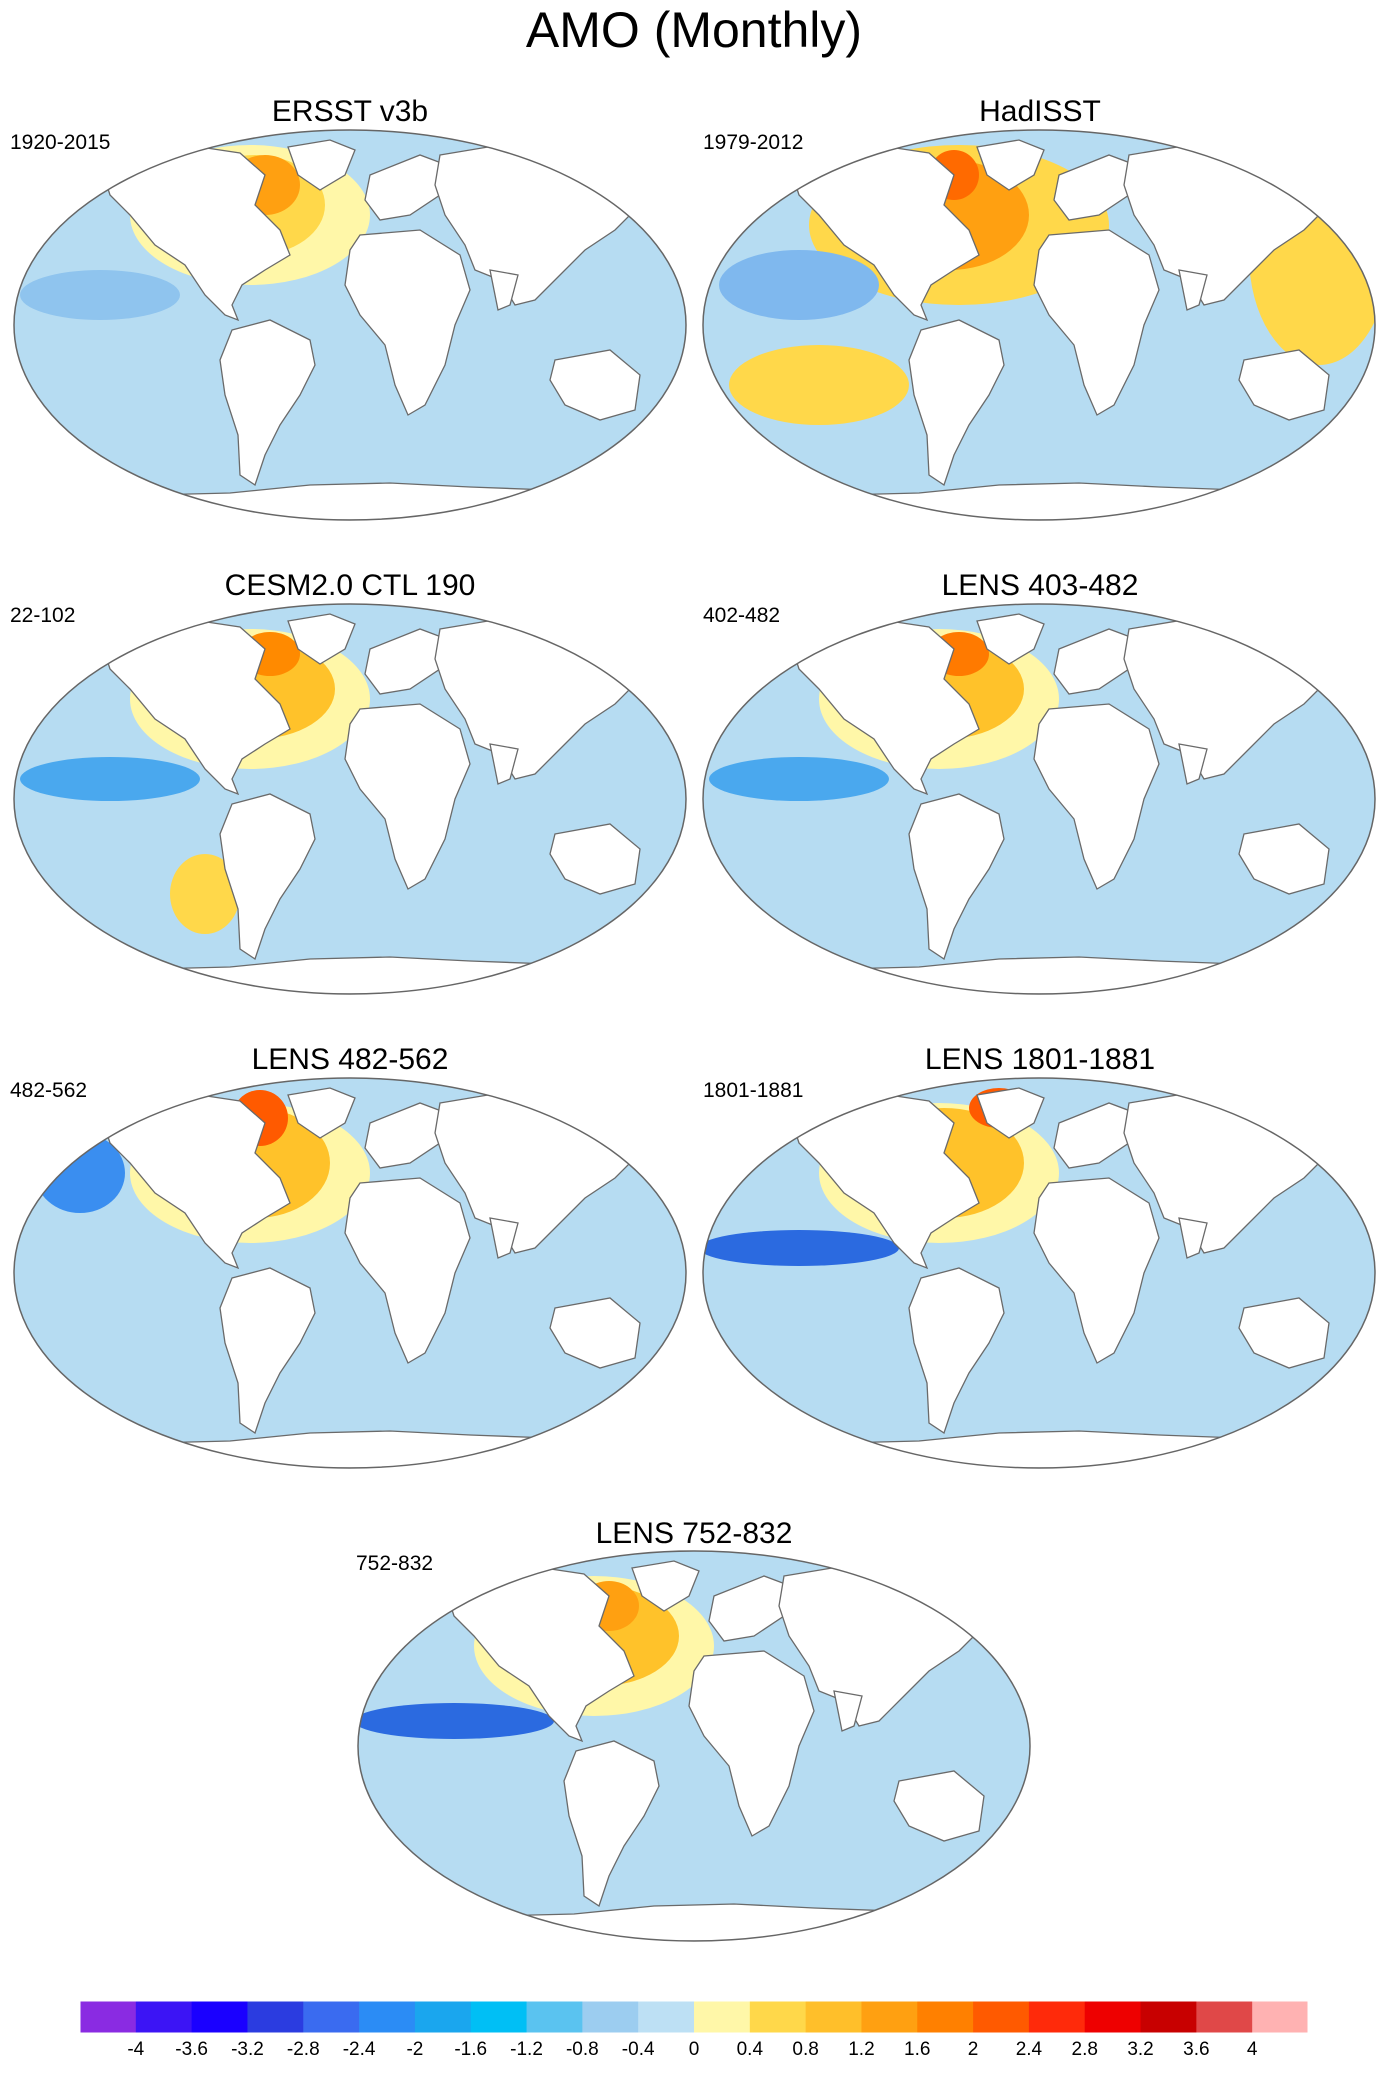 This screenshot has width=1388, height=2076. Describe the element at coordinates (395, 1563) in the screenshot. I see `panel-period-lens752: 752-832` at that location.